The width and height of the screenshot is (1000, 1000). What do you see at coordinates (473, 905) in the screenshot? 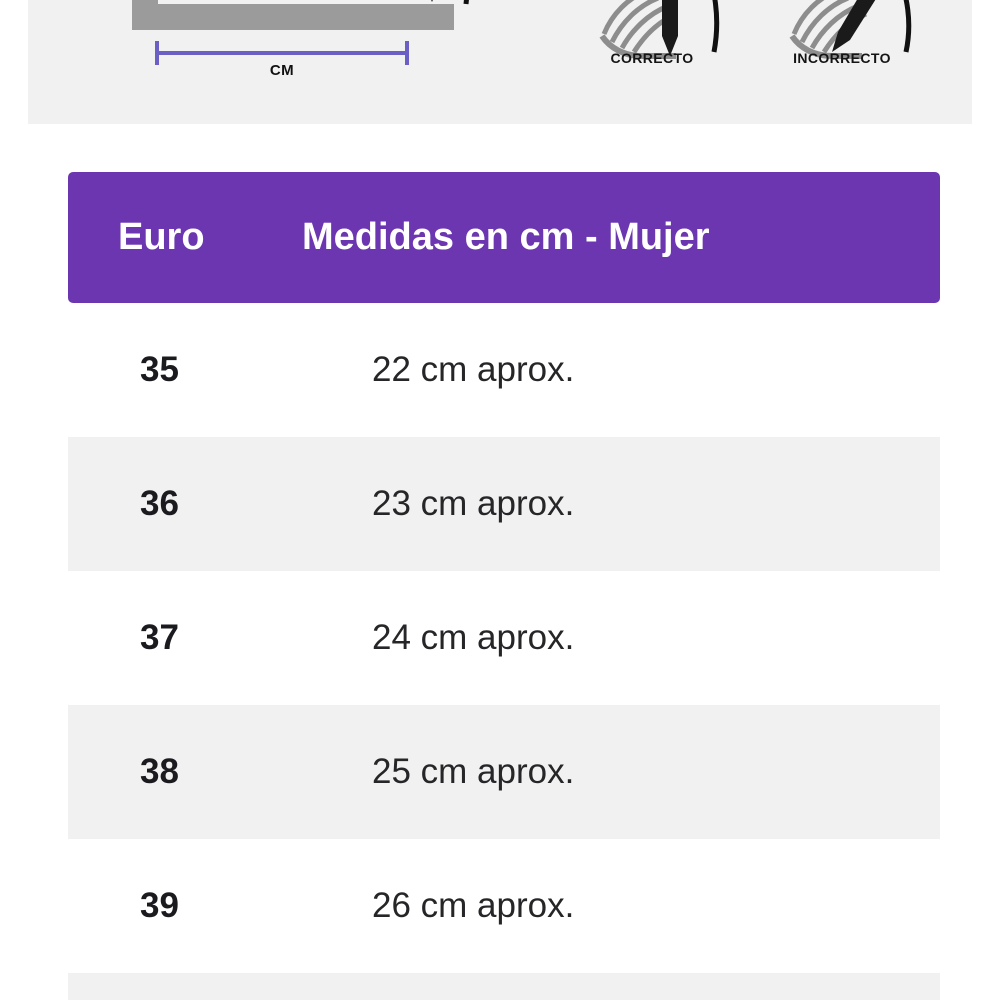
I see `cell-measure: 26 cm aprox.` at bounding box center [473, 905].